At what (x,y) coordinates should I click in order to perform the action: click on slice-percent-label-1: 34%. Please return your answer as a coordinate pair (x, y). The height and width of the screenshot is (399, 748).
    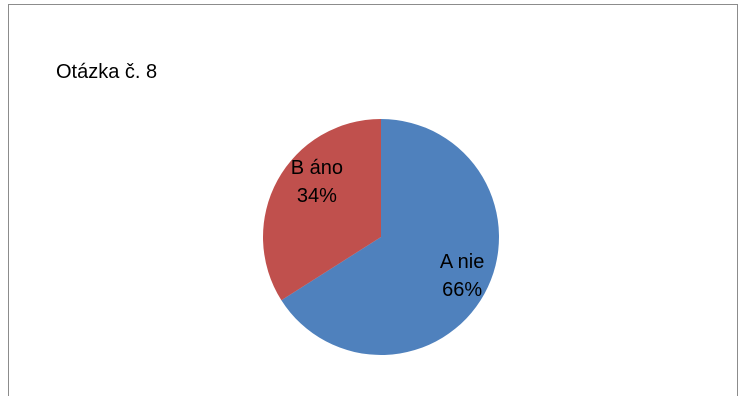
    Looking at the image, I should click on (317, 196).